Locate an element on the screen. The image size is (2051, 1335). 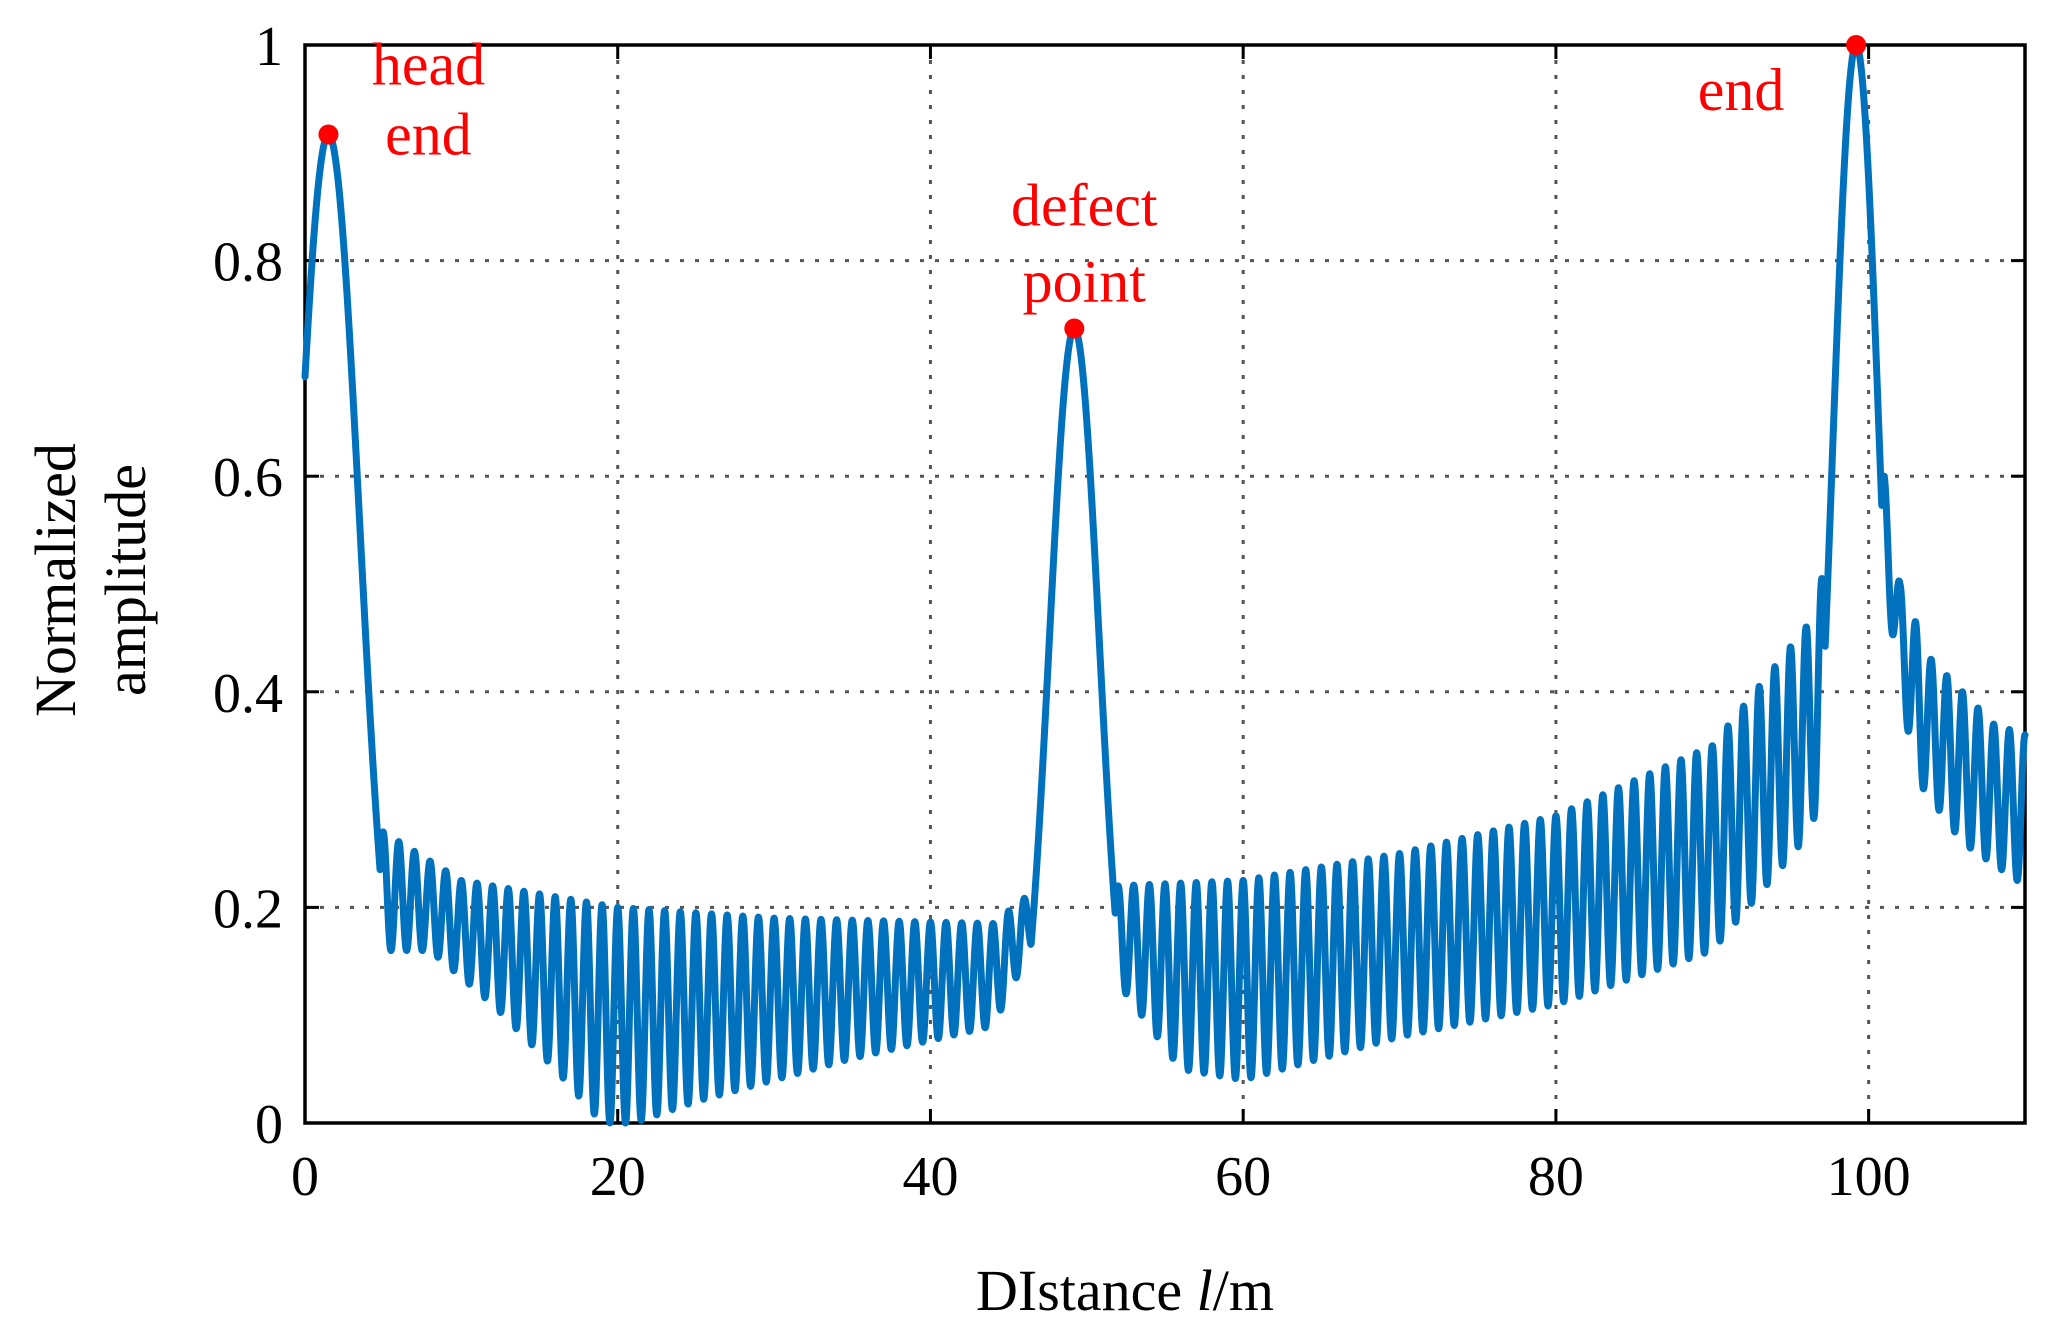
y-tick-label: 0 is located at coordinates (269, 1125).